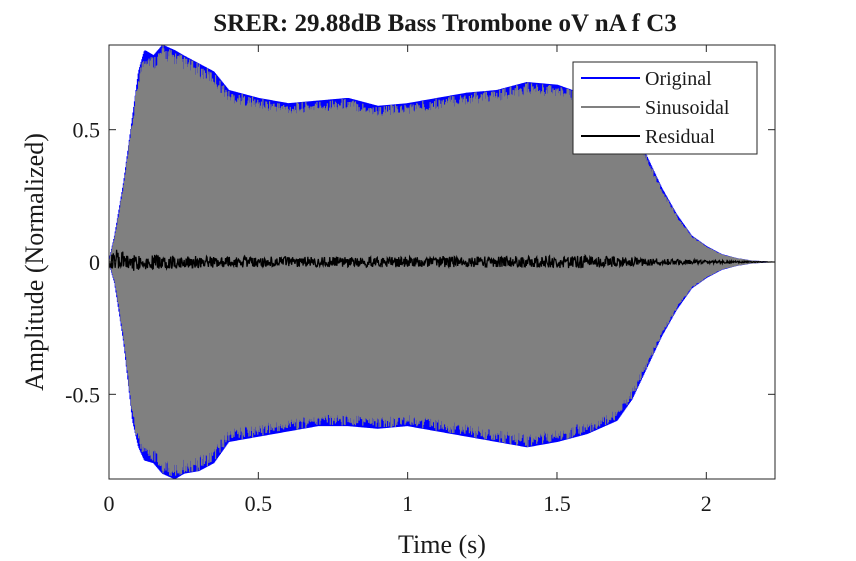 The image size is (856, 561). What do you see at coordinates (82, 394) in the screenshot?
I see `y-tick-label: -0.5` at bounding box center [82, 394].